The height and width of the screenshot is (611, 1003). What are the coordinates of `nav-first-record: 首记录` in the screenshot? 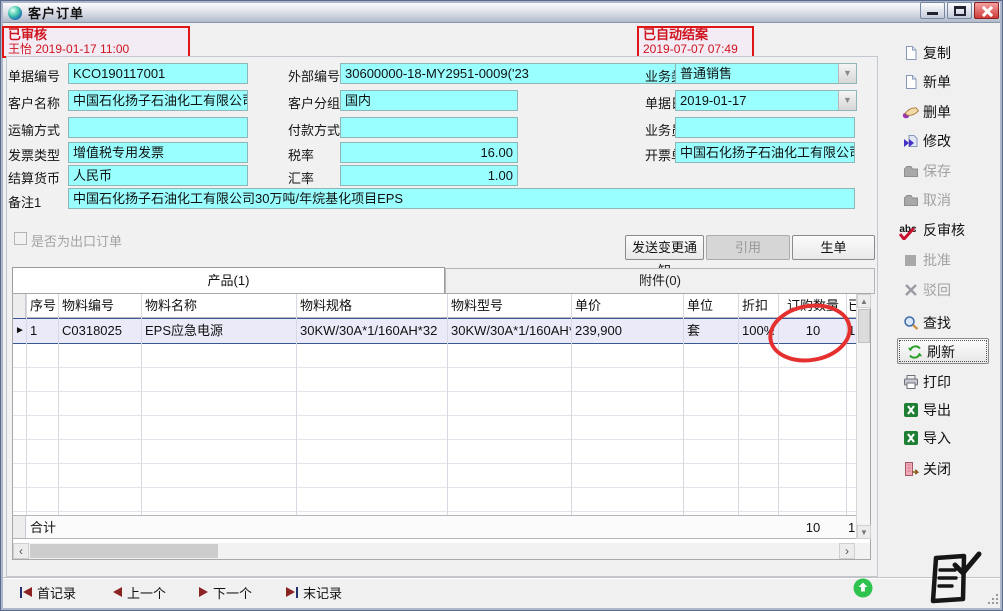 It's located at (48, 592).